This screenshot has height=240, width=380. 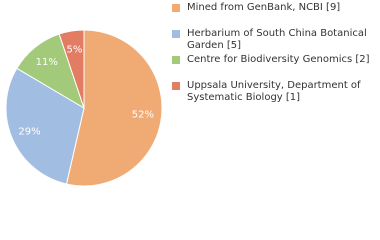 I want to click on slice-label: 52%, so click(x=143, y=115).